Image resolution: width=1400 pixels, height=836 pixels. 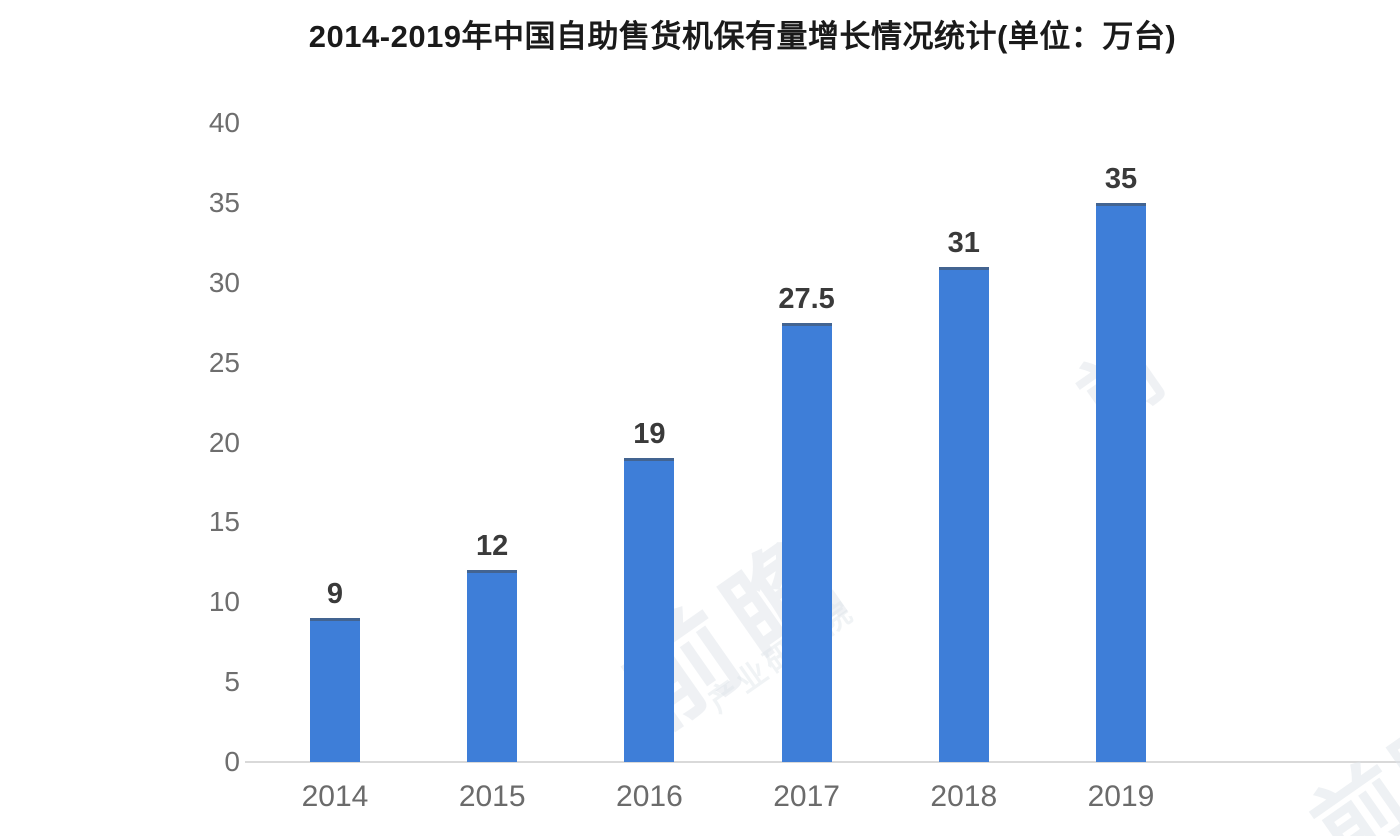 I want to click on bar-value-label: 9, so click(x=335, y=594).